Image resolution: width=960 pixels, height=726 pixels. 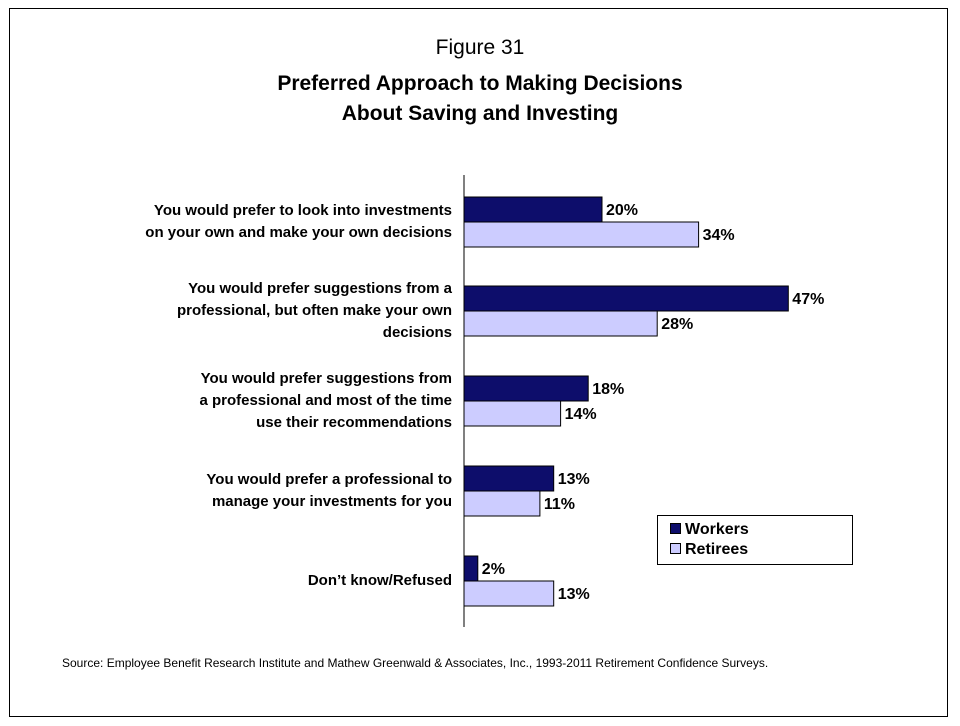 What do you see at coordinates (379, 580) in the screenshot?
I see `category-label-line: Don’t know/Refused` at bounding box center [379, 580].